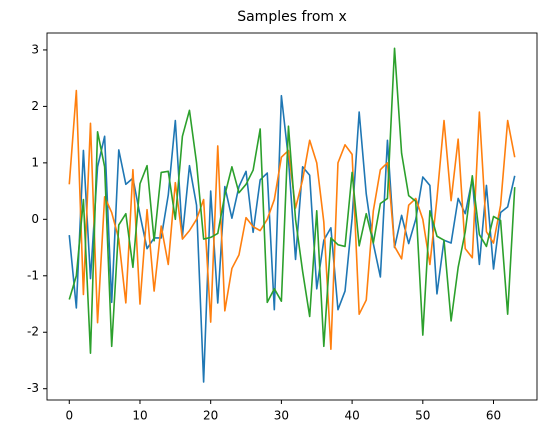  Describe the element at coordinates (35, 106) in the screenshot. I see `y-tick-label: 2` at that location.